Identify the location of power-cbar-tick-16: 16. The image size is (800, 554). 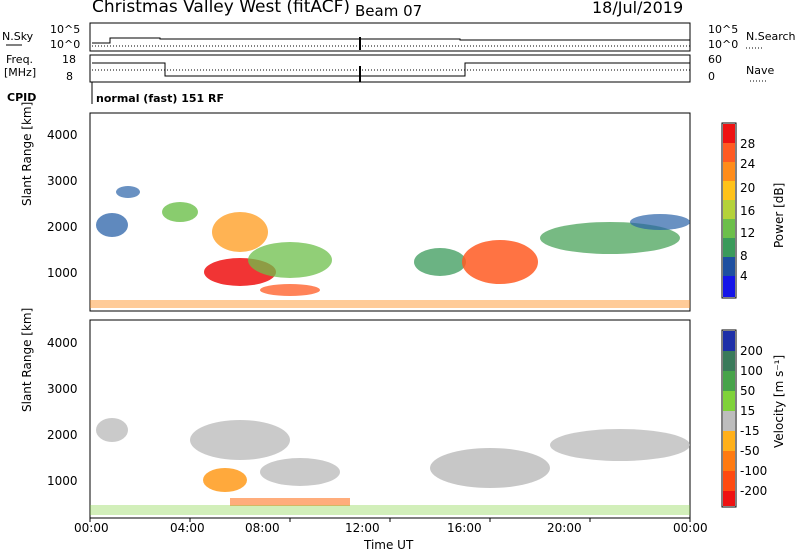
(748, 211).